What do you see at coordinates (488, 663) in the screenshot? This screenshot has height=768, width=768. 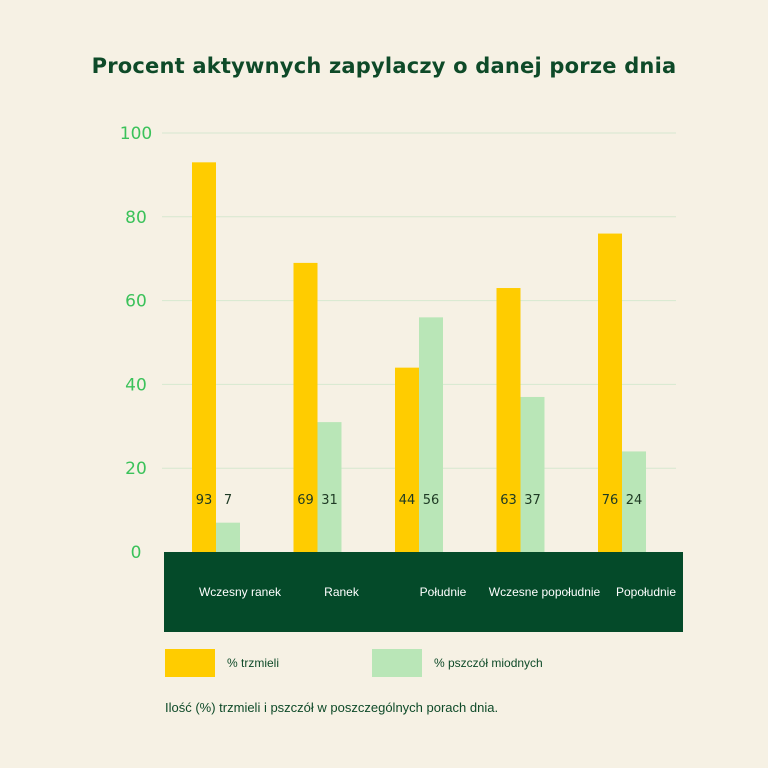 I see `legend-label-honeybee: % pszczół miodnych` at bounding box center [488, 663].